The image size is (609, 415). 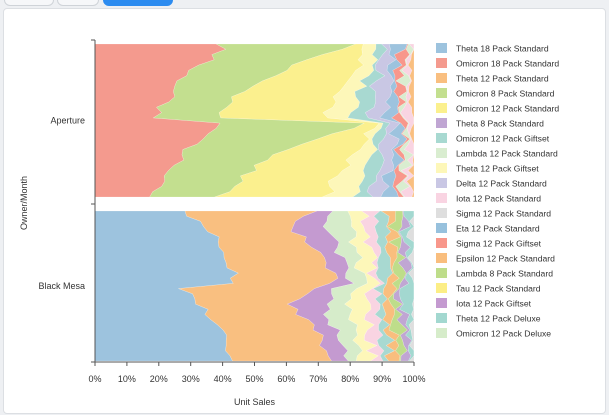 What do you see at coordinates (94, 379) in the screenshot?
I see `x-tick-label: 0%` at bounding box center [94, 379].